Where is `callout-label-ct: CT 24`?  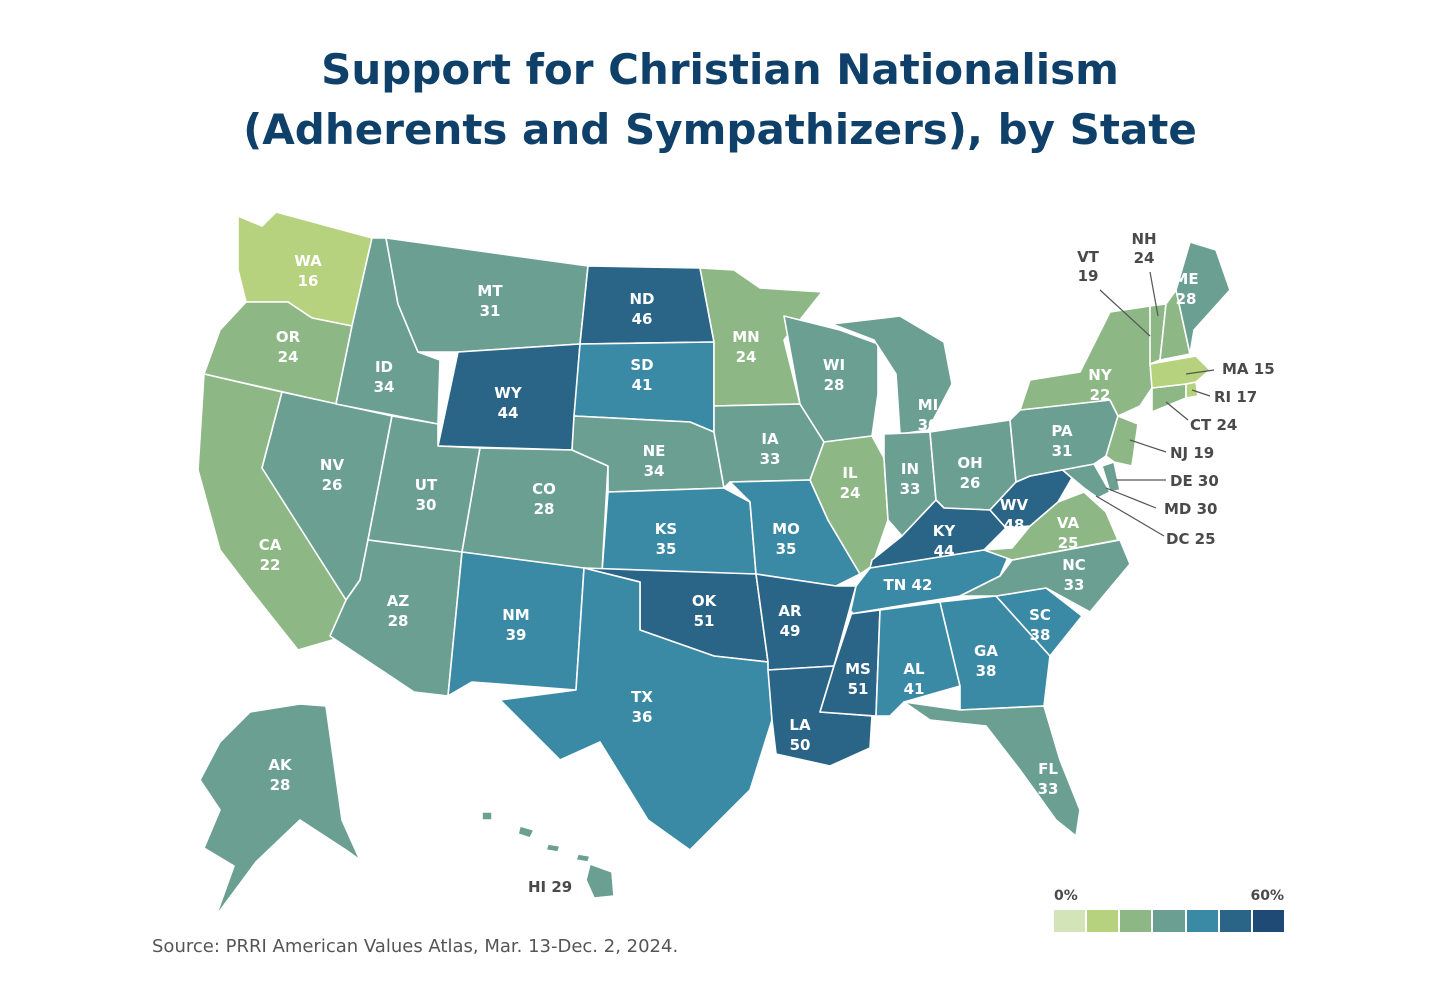 callout-label-ct: CT 24 is located at coordinates (1213, 425).